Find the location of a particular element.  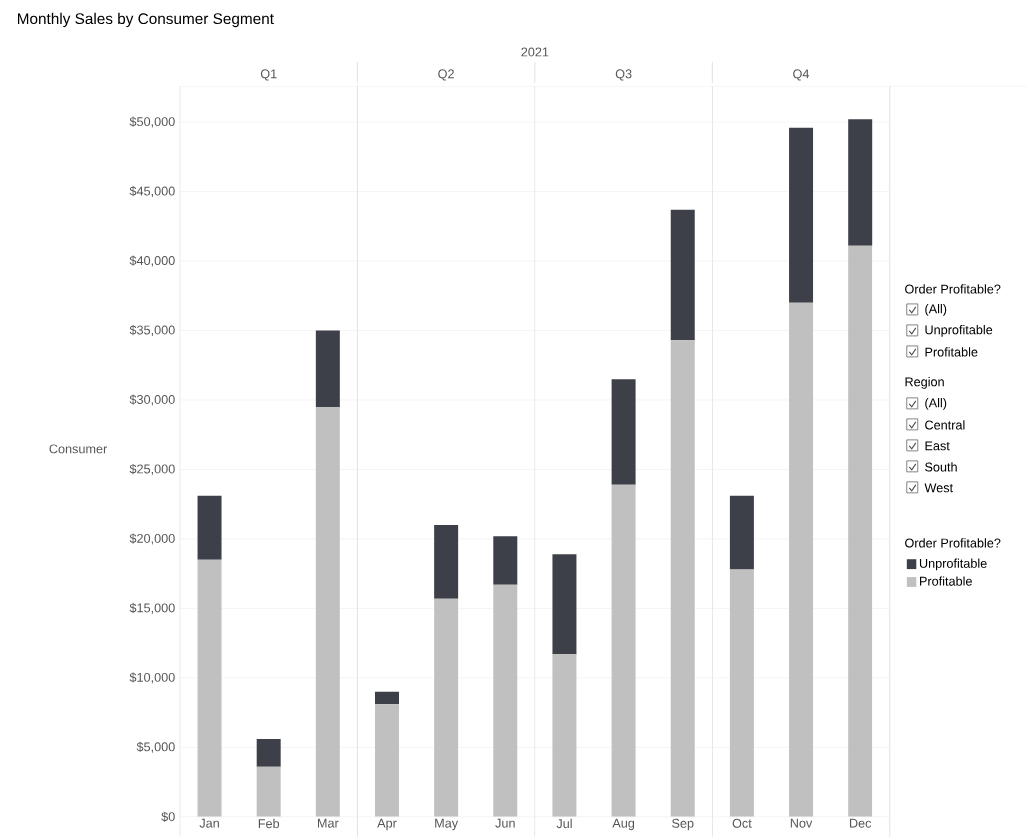

text: Q3 is located at coordinates (623, 75).